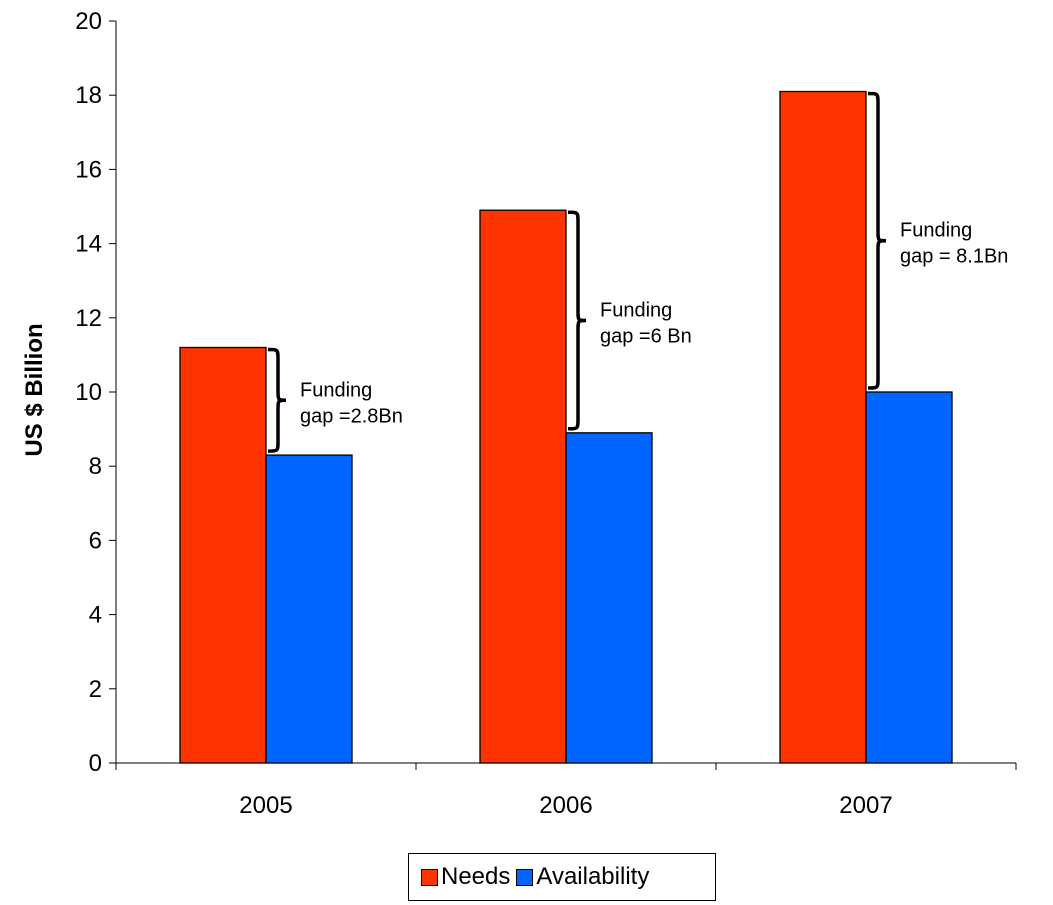 The image size is (1053, 905). Describe the element at coordinates (877, 240) in the screenshot. I see `gap-brace-2007` at that location.